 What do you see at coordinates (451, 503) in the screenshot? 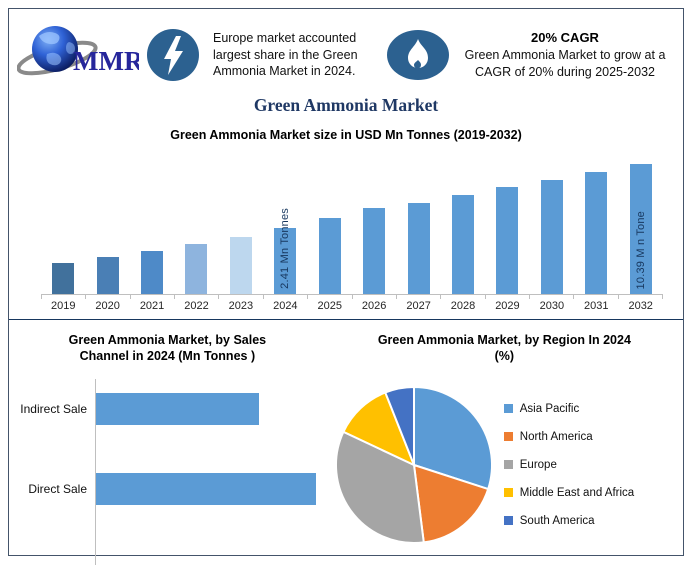
I see `pie-slice-north-america` at bounding box center [451, 503].